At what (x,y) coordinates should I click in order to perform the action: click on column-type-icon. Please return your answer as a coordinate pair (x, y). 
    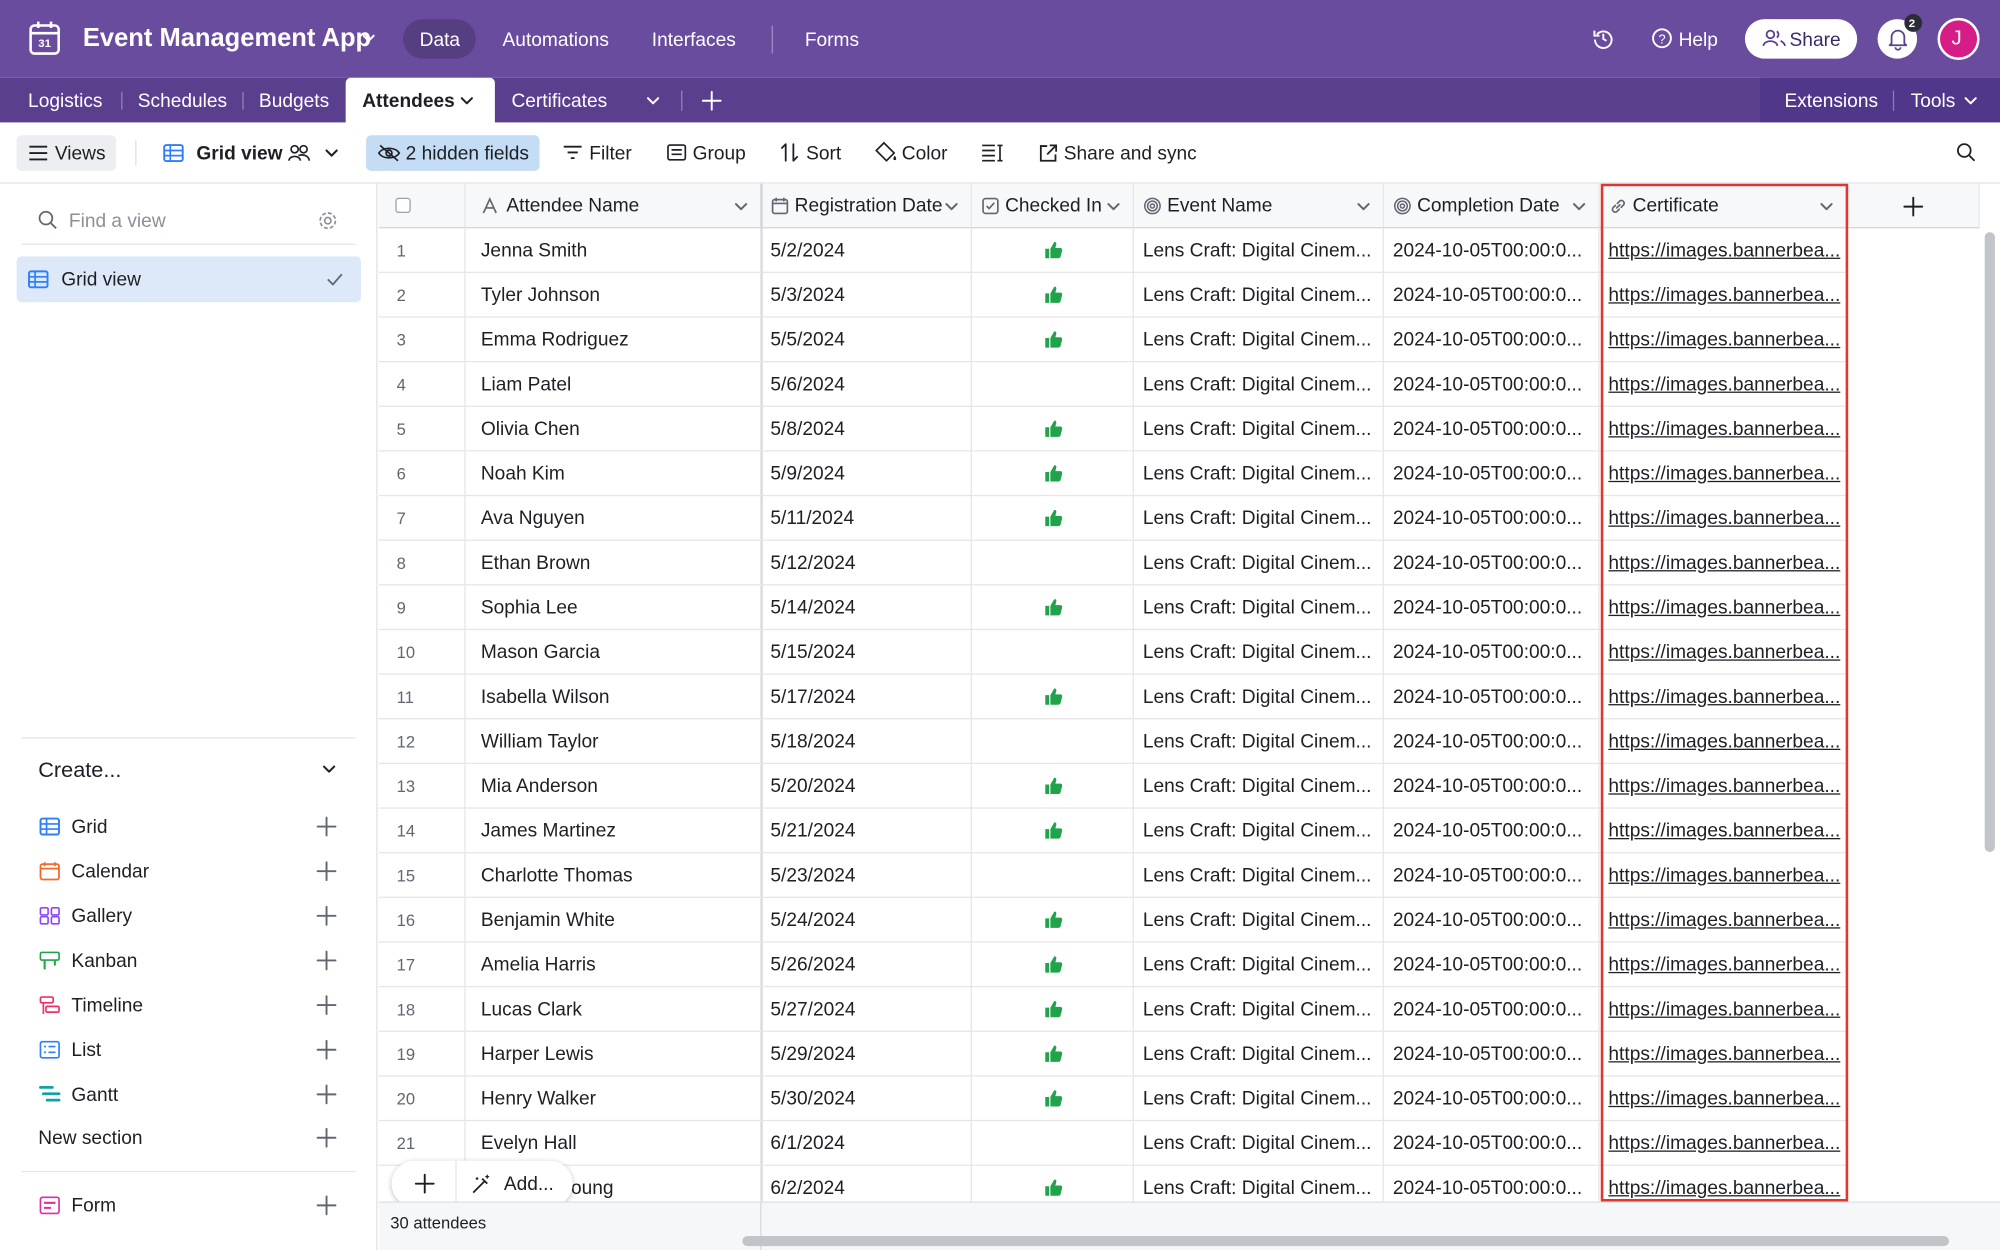
    Looking at the image, I should click on (1152, 206).